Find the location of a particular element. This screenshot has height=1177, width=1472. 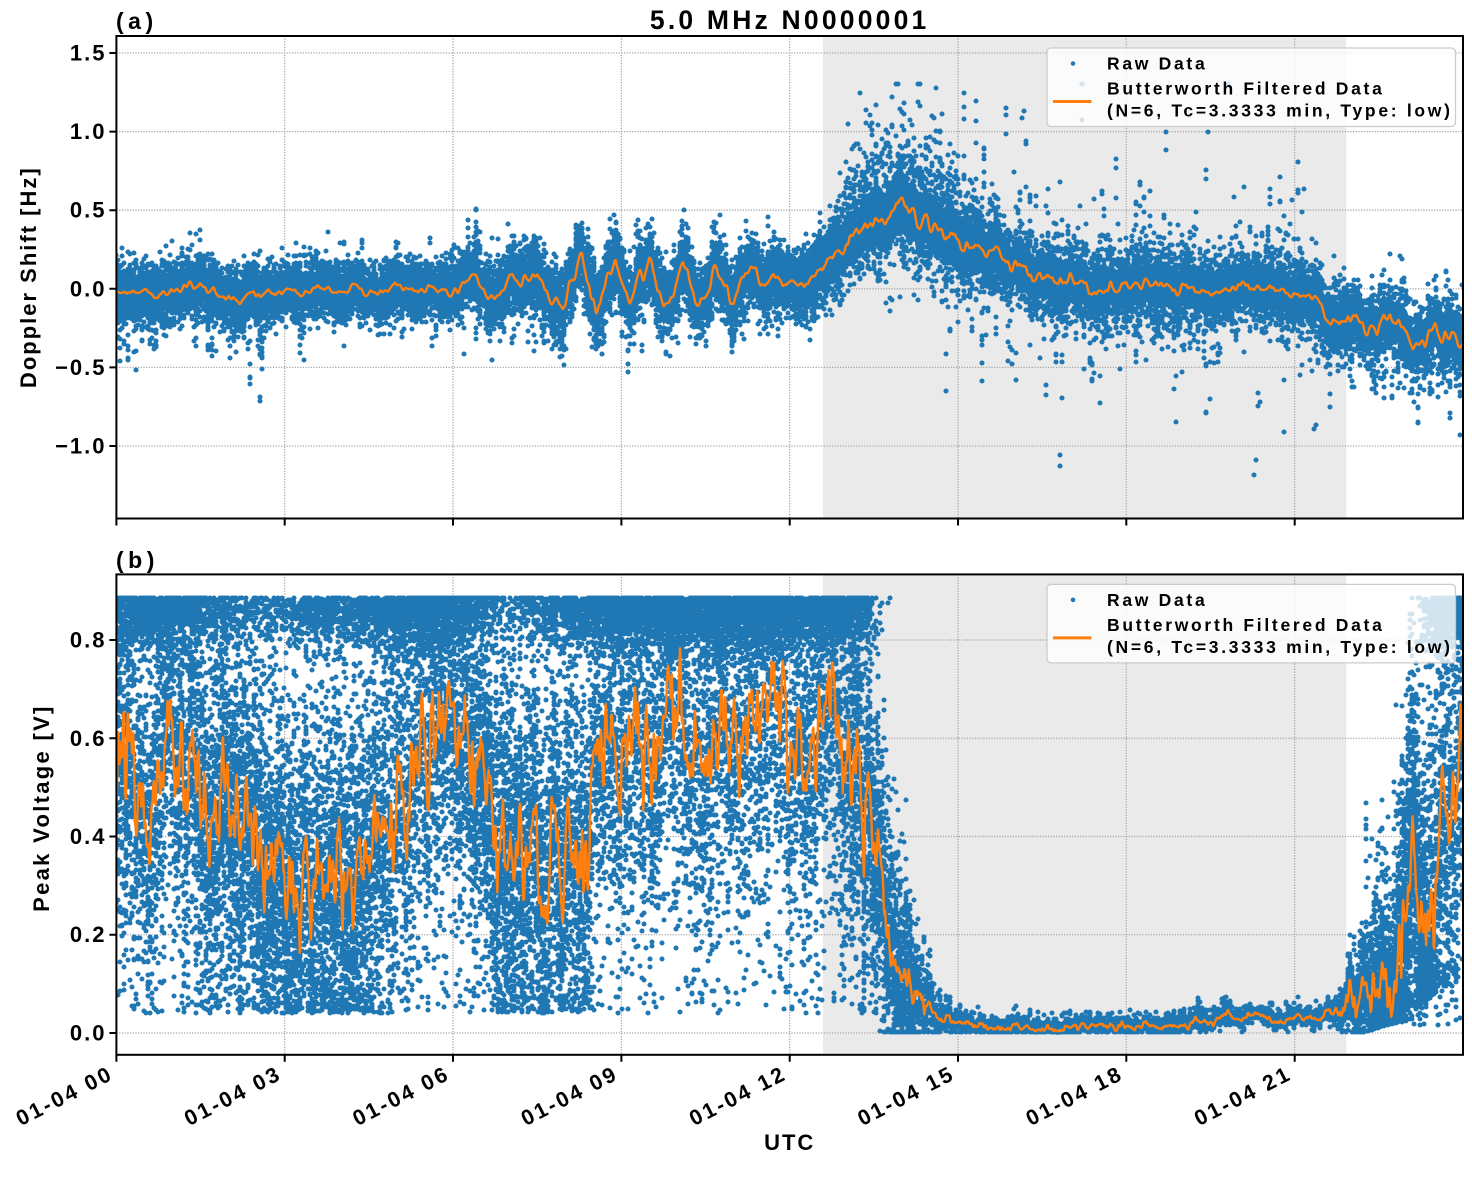

svg-text: Doppler Shift [Hz] is located at coordinates (28, 277).